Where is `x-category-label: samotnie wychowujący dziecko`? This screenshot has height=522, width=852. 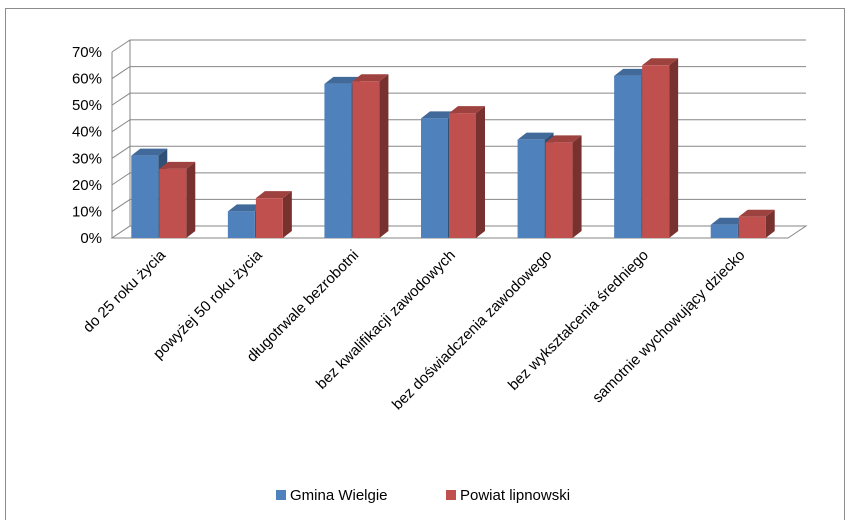
x-category-label: samotnie wychowujący dziecko is located at coordinates (668, 326).